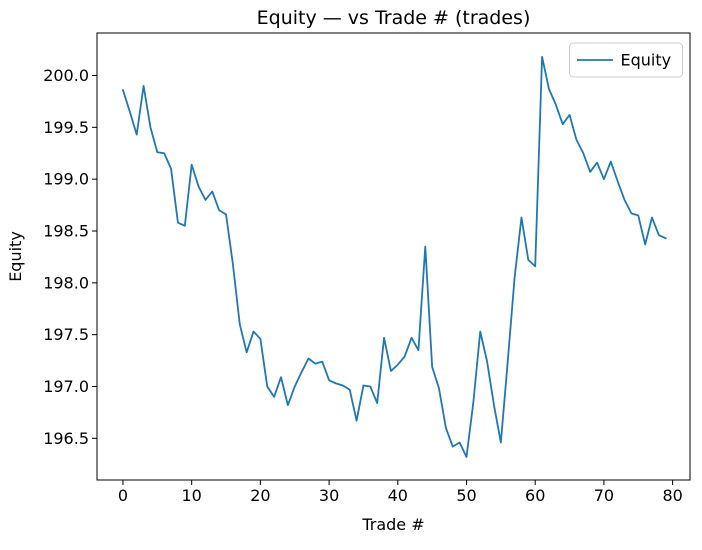 The width and height of the screenshot is (702, 550). Describe the element at coordinates (329, 495) in the screenshot. I see `x-tick-label: 30` at that location.